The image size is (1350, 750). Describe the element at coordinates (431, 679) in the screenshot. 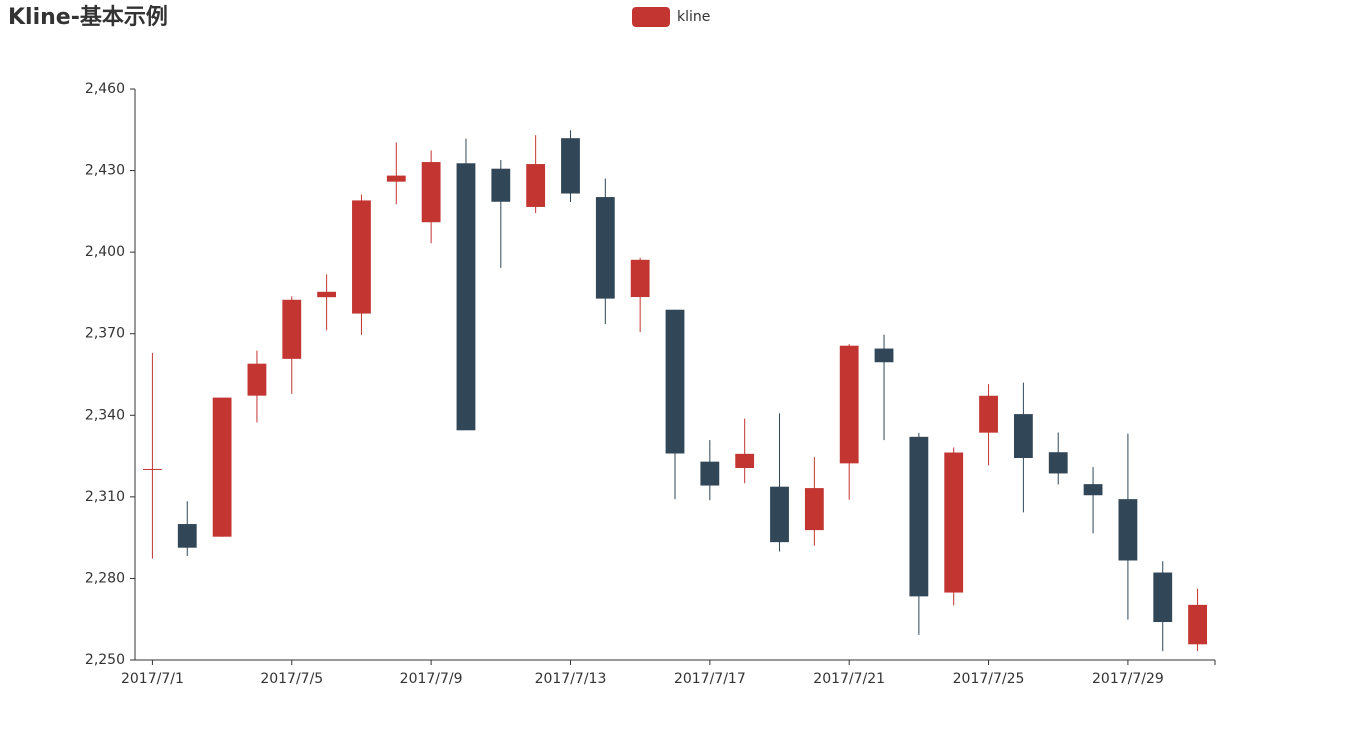

I see `x-tick-label: 2017/7/9` at that location.